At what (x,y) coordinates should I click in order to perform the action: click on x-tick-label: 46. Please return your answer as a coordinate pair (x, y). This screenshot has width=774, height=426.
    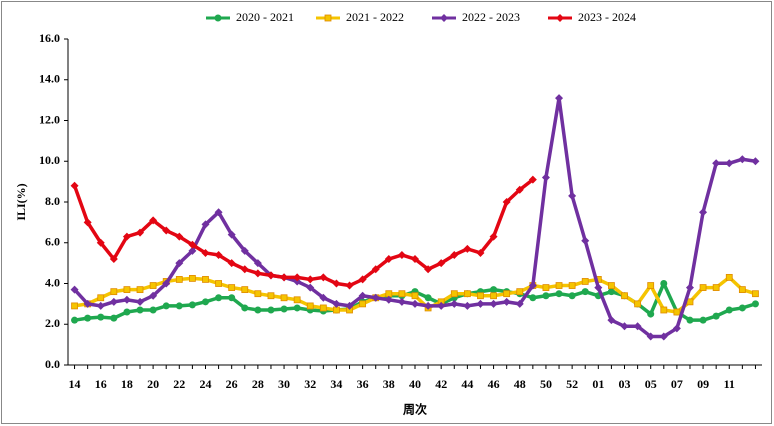
    Looking at the image, I should click on (494, 384).